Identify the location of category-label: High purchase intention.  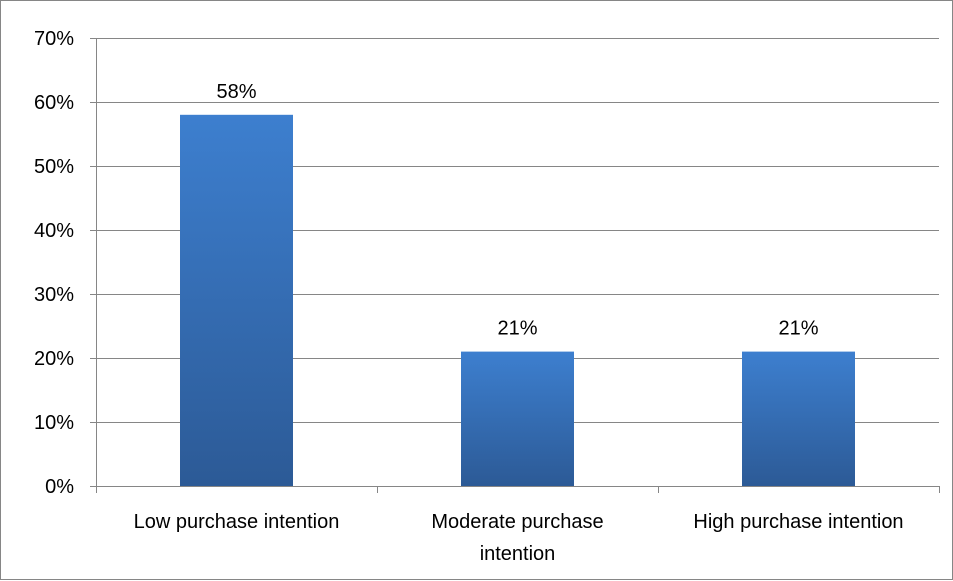
(798, 522).